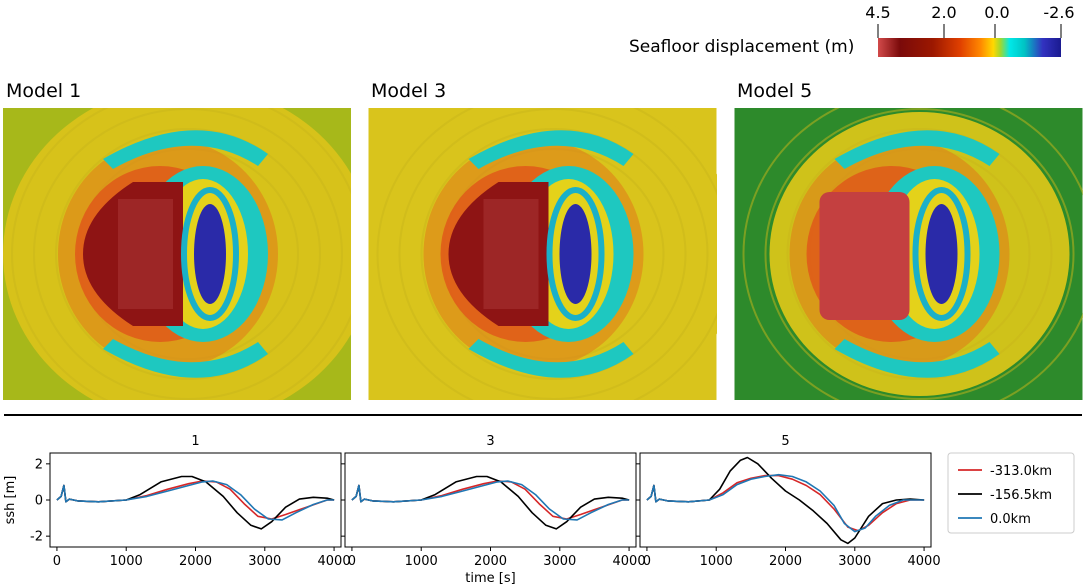 This screenshot has height=587, width=1084. I want to click on legend-entry: -313.0km, so click(1021, 471).